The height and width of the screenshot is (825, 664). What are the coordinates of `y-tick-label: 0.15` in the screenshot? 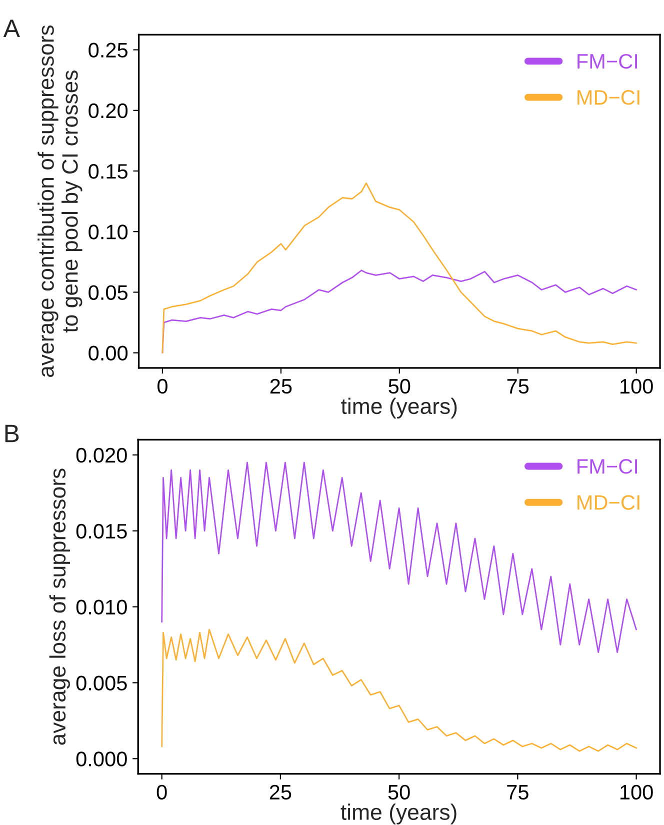 It's located at (108, 171).